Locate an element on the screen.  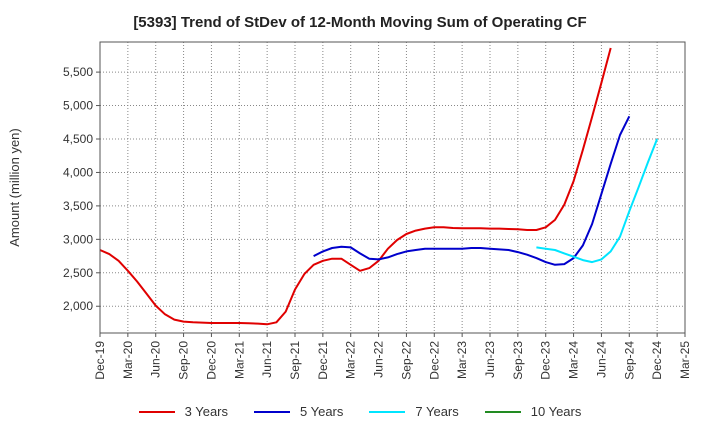
x-tick-label: Jun-23 is located at coordinates (490, 359).